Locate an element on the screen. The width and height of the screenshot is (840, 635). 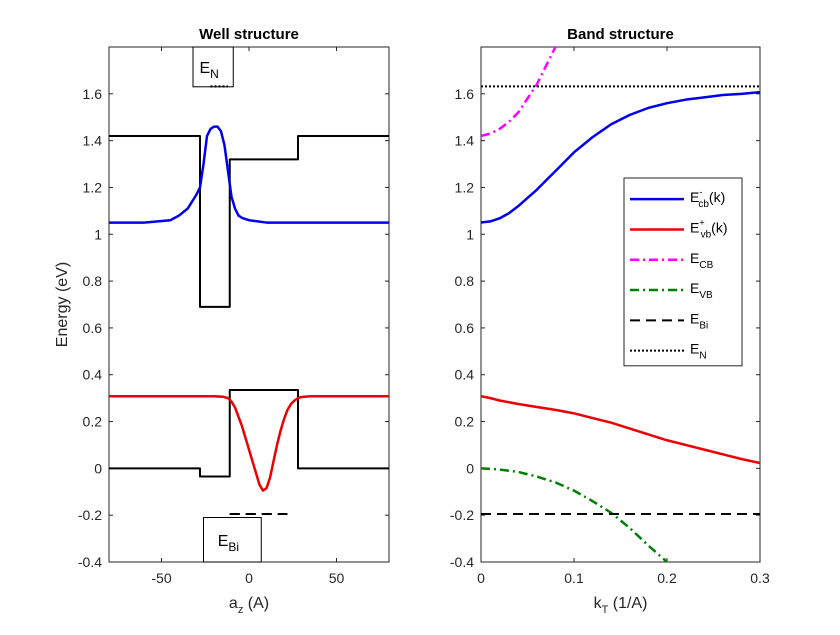
series-line-cb_edge is located at coordinates (249, 221).